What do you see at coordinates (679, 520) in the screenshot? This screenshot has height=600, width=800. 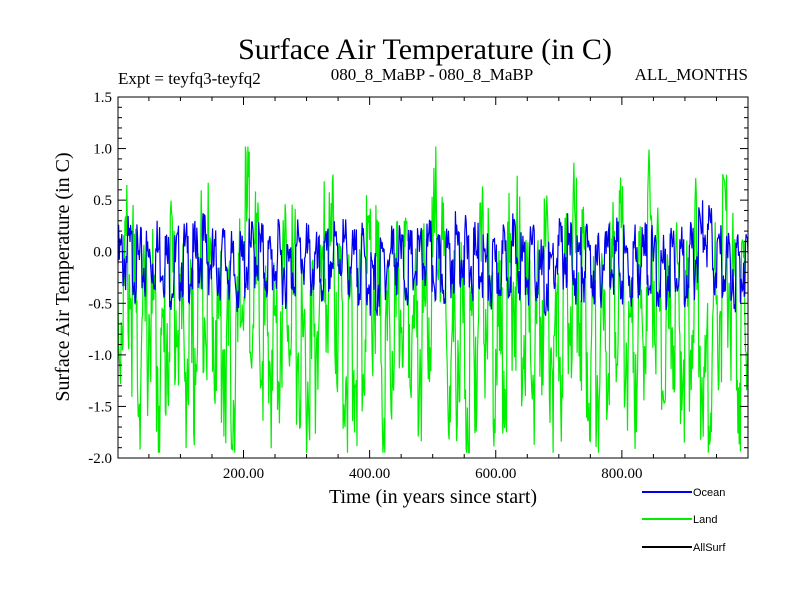 I see `legend-item-land: Land` at bounding box center [679, 520].